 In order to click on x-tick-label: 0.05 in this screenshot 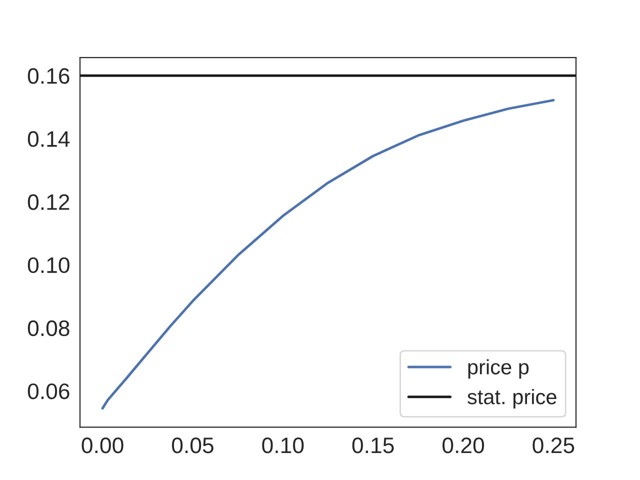, I will do `click(193, 446)`.